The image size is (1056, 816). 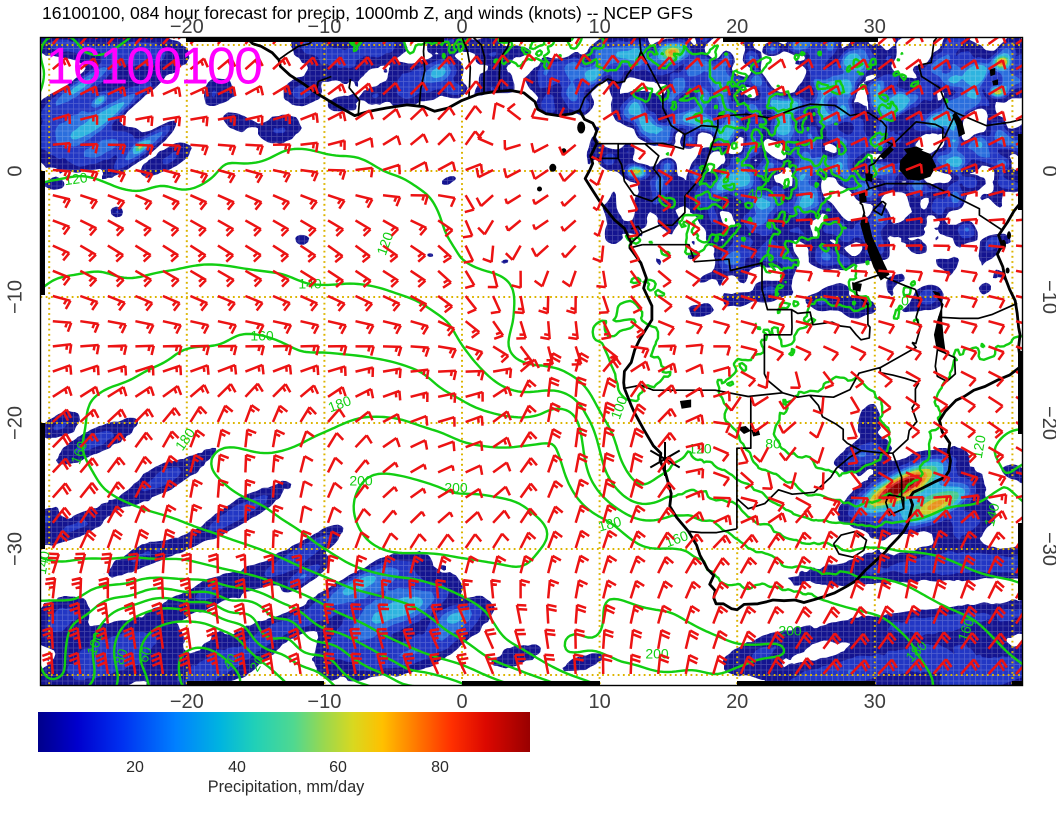 I want to click on svg-text: Precipitation, mm/day, so click(x=286, y=787).